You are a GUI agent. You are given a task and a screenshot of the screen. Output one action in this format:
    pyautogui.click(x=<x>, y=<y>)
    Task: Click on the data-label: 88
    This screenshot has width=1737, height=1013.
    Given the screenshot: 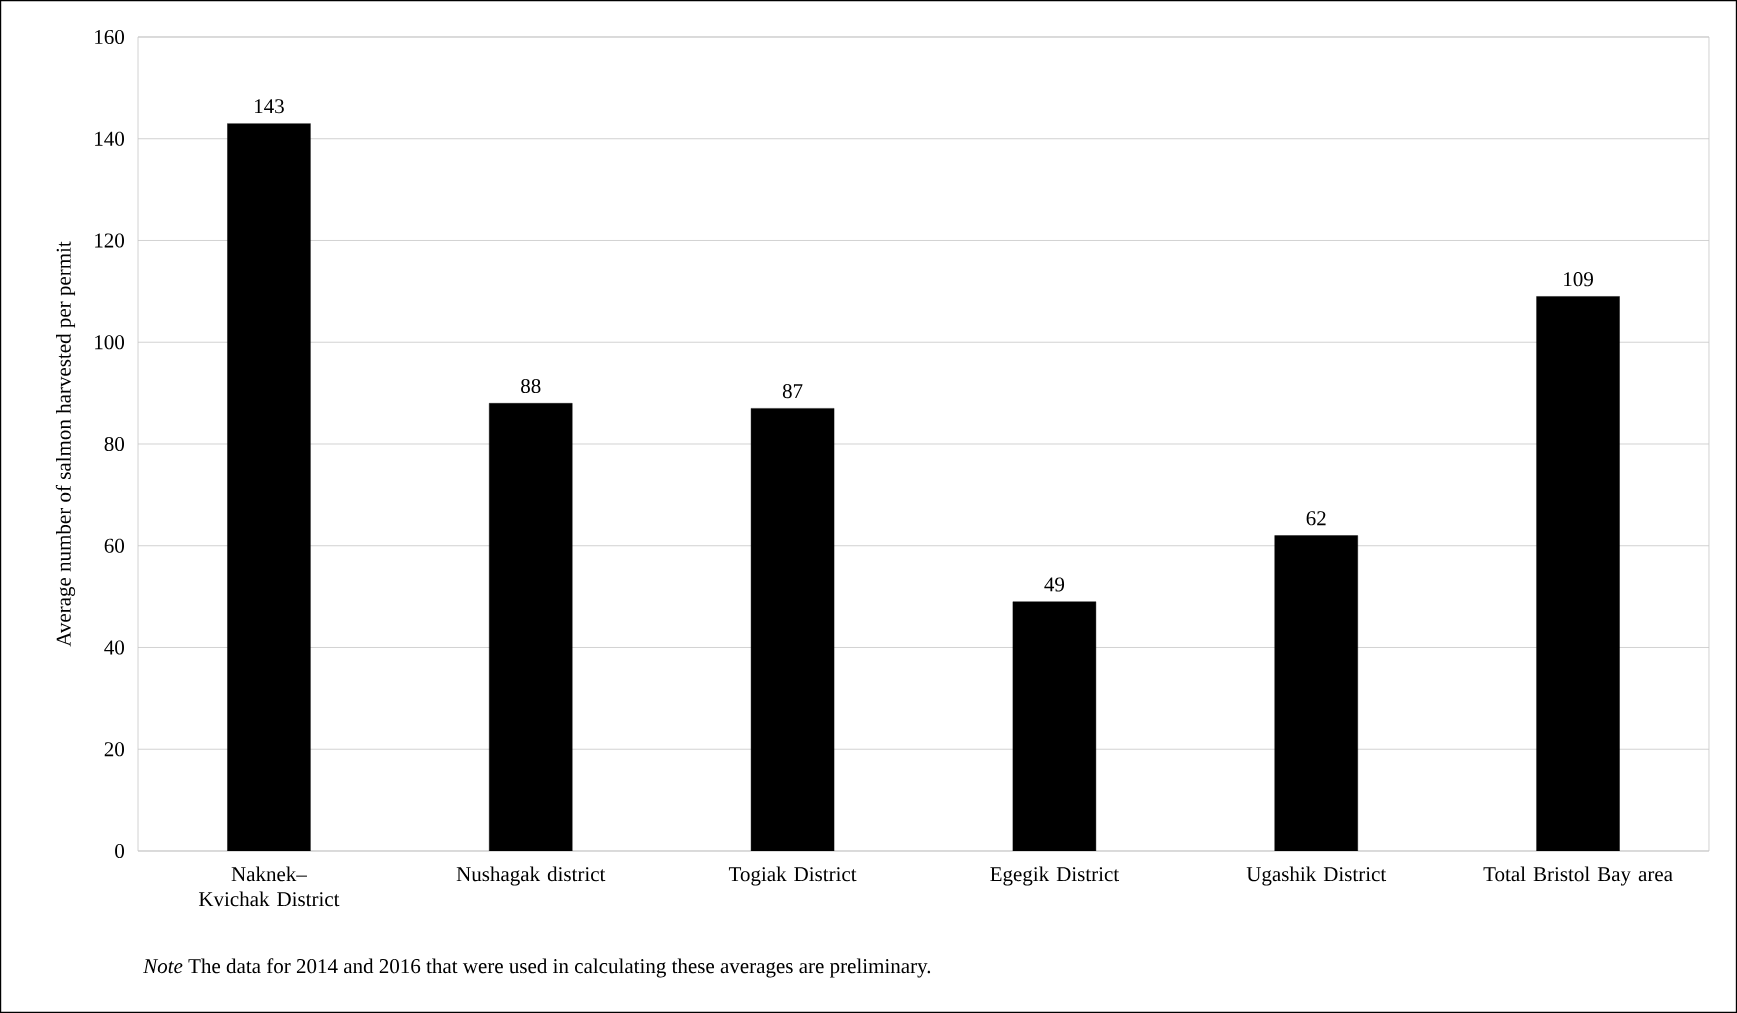 What is the action you would take?
    pyautogui.click(x=531, y=386)
    